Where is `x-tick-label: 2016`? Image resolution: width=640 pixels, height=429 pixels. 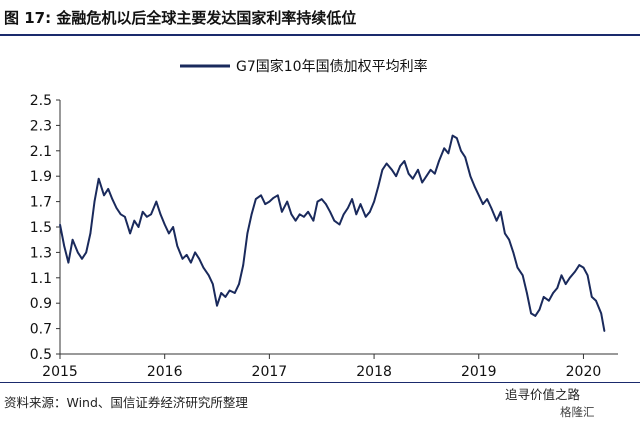 x-tick-label: 2016 is located at coordinates (165, 371).